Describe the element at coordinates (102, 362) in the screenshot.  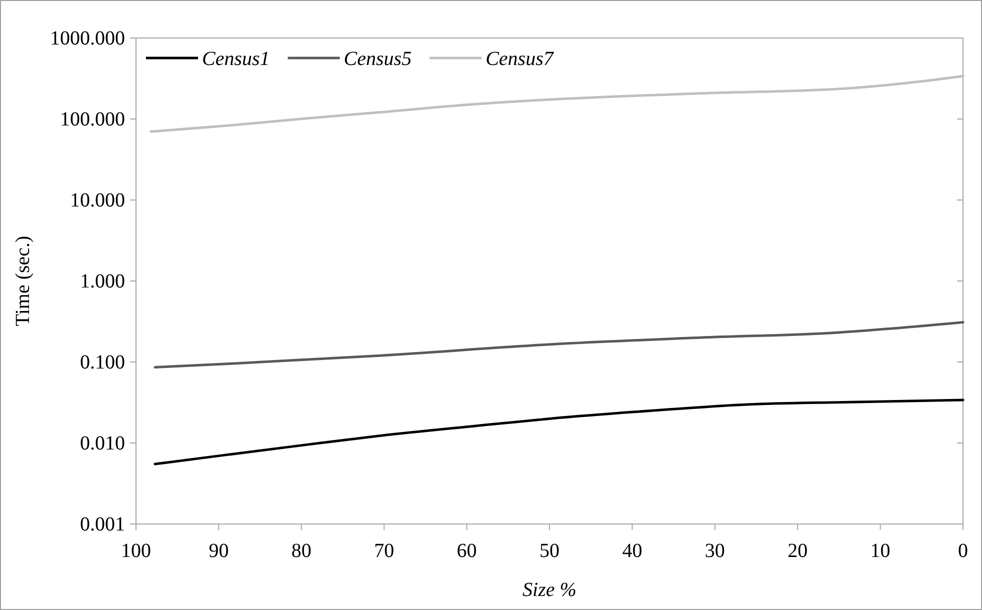
I see `y-tick-label: 0.100` at that location.